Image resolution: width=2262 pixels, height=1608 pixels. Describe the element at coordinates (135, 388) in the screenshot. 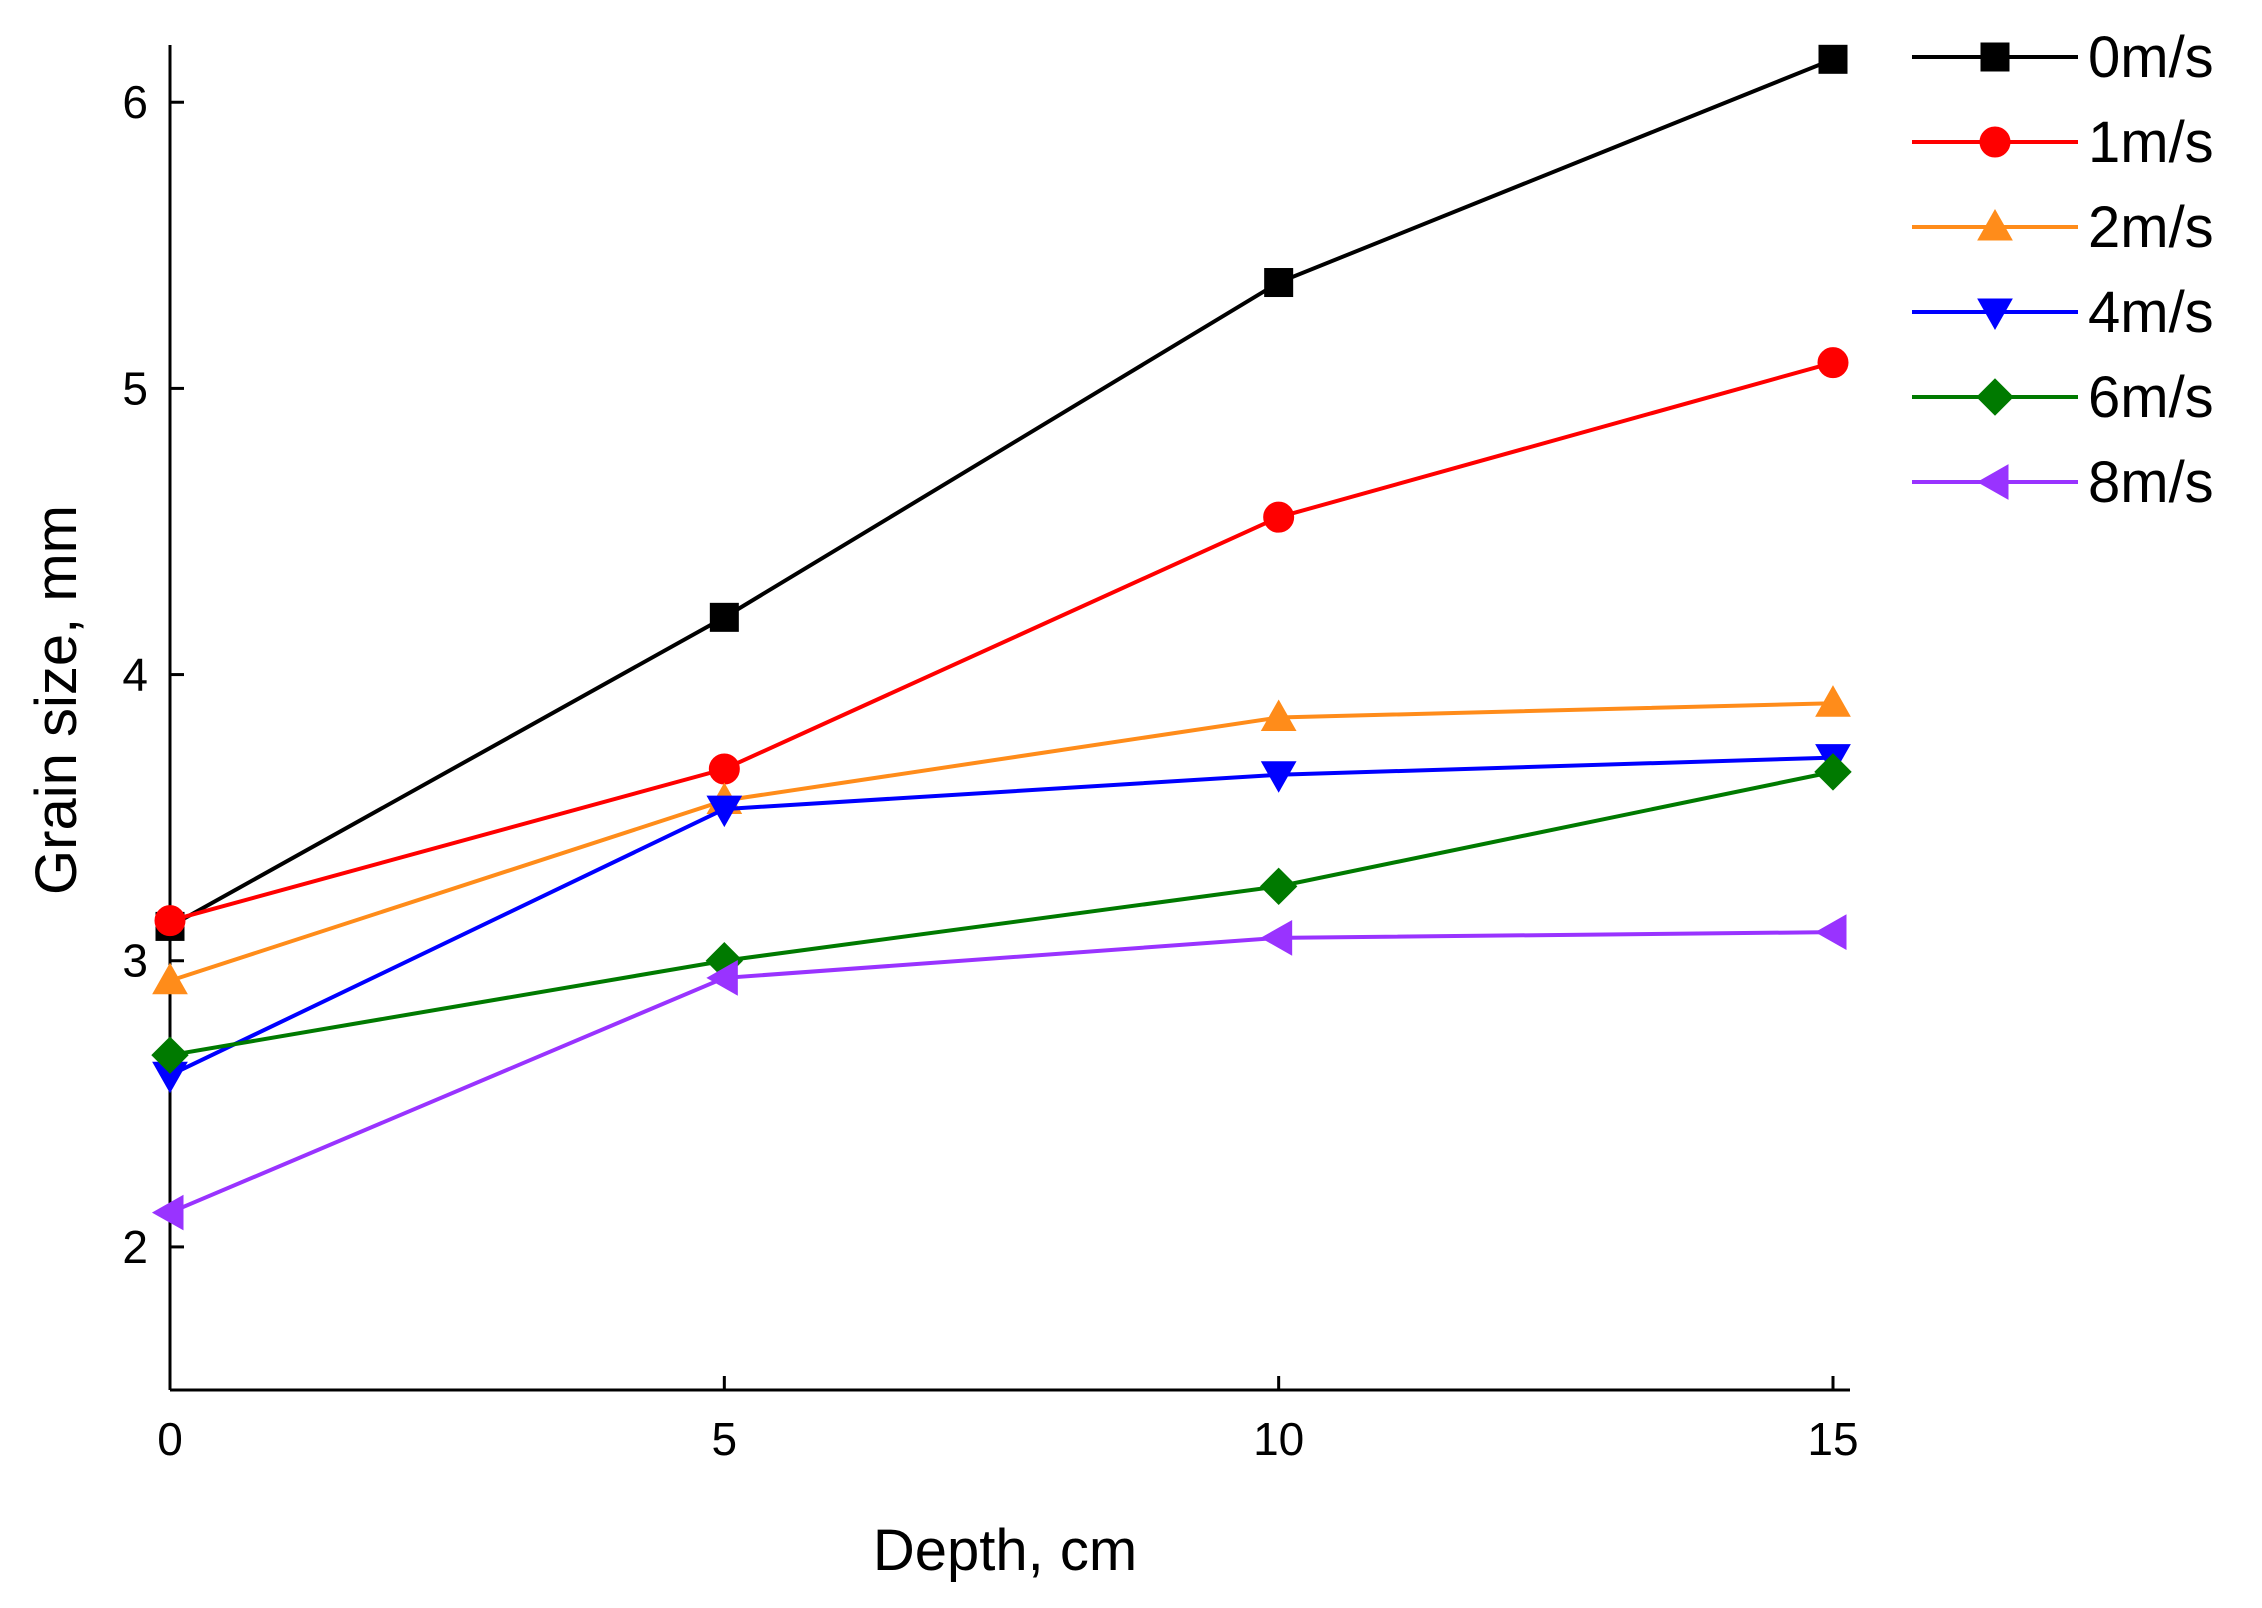

I see `y-tick-label: 5` at that location.